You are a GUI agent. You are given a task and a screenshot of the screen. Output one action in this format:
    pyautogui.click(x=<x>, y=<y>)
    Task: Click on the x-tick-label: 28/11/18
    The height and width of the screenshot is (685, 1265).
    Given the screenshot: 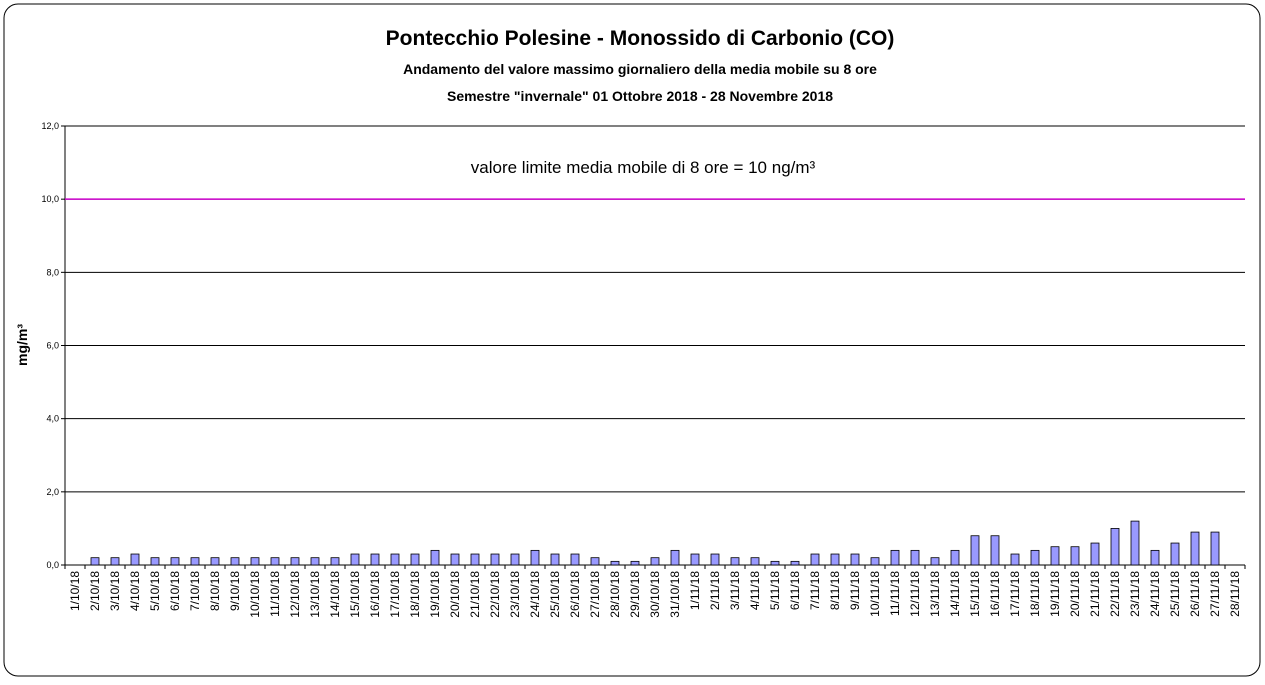 What is the action you would take?
    pyautogui.click(x=1235, y=594)
    